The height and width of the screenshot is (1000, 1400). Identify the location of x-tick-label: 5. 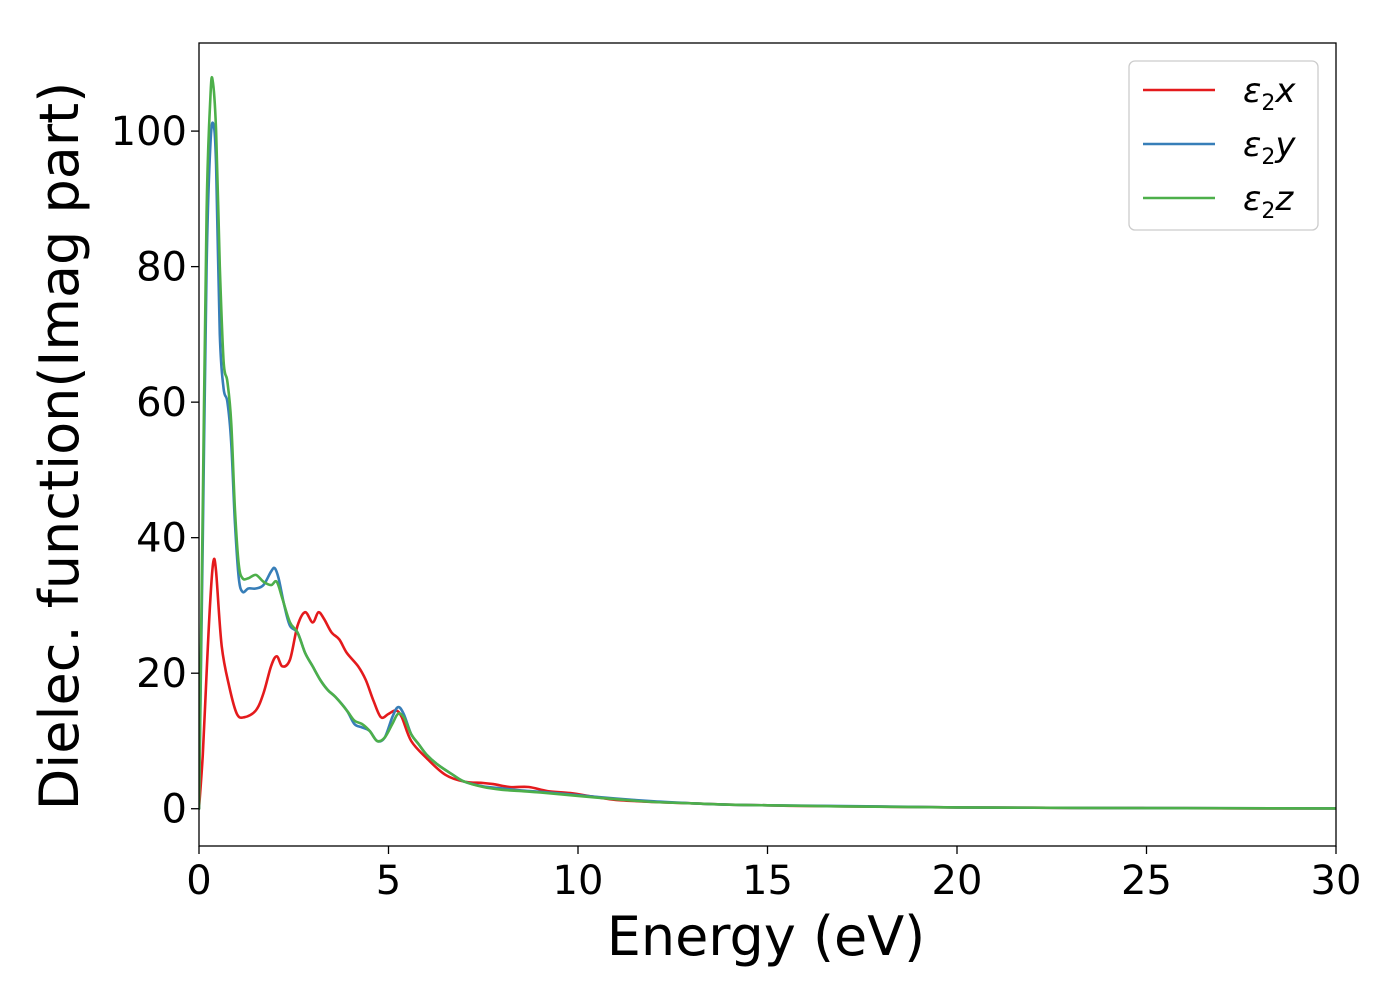
(388, 881).